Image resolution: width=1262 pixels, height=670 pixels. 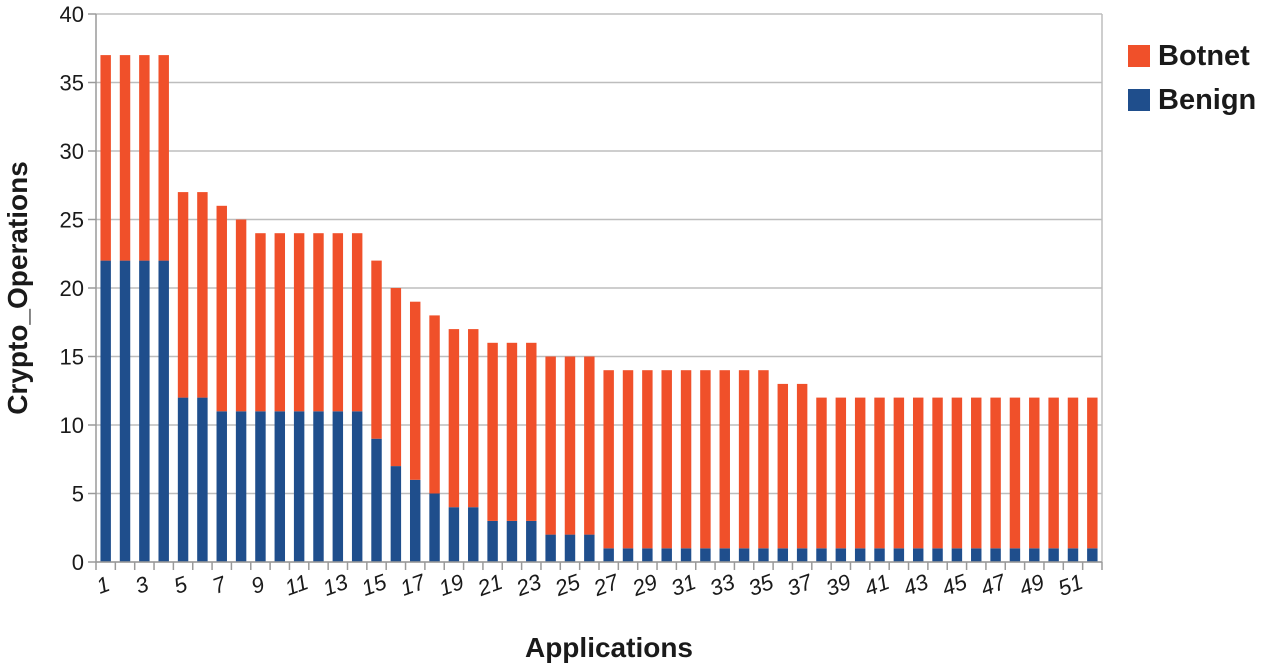 I want to click on y-tick-label: 30, so click(x=72, y=151).